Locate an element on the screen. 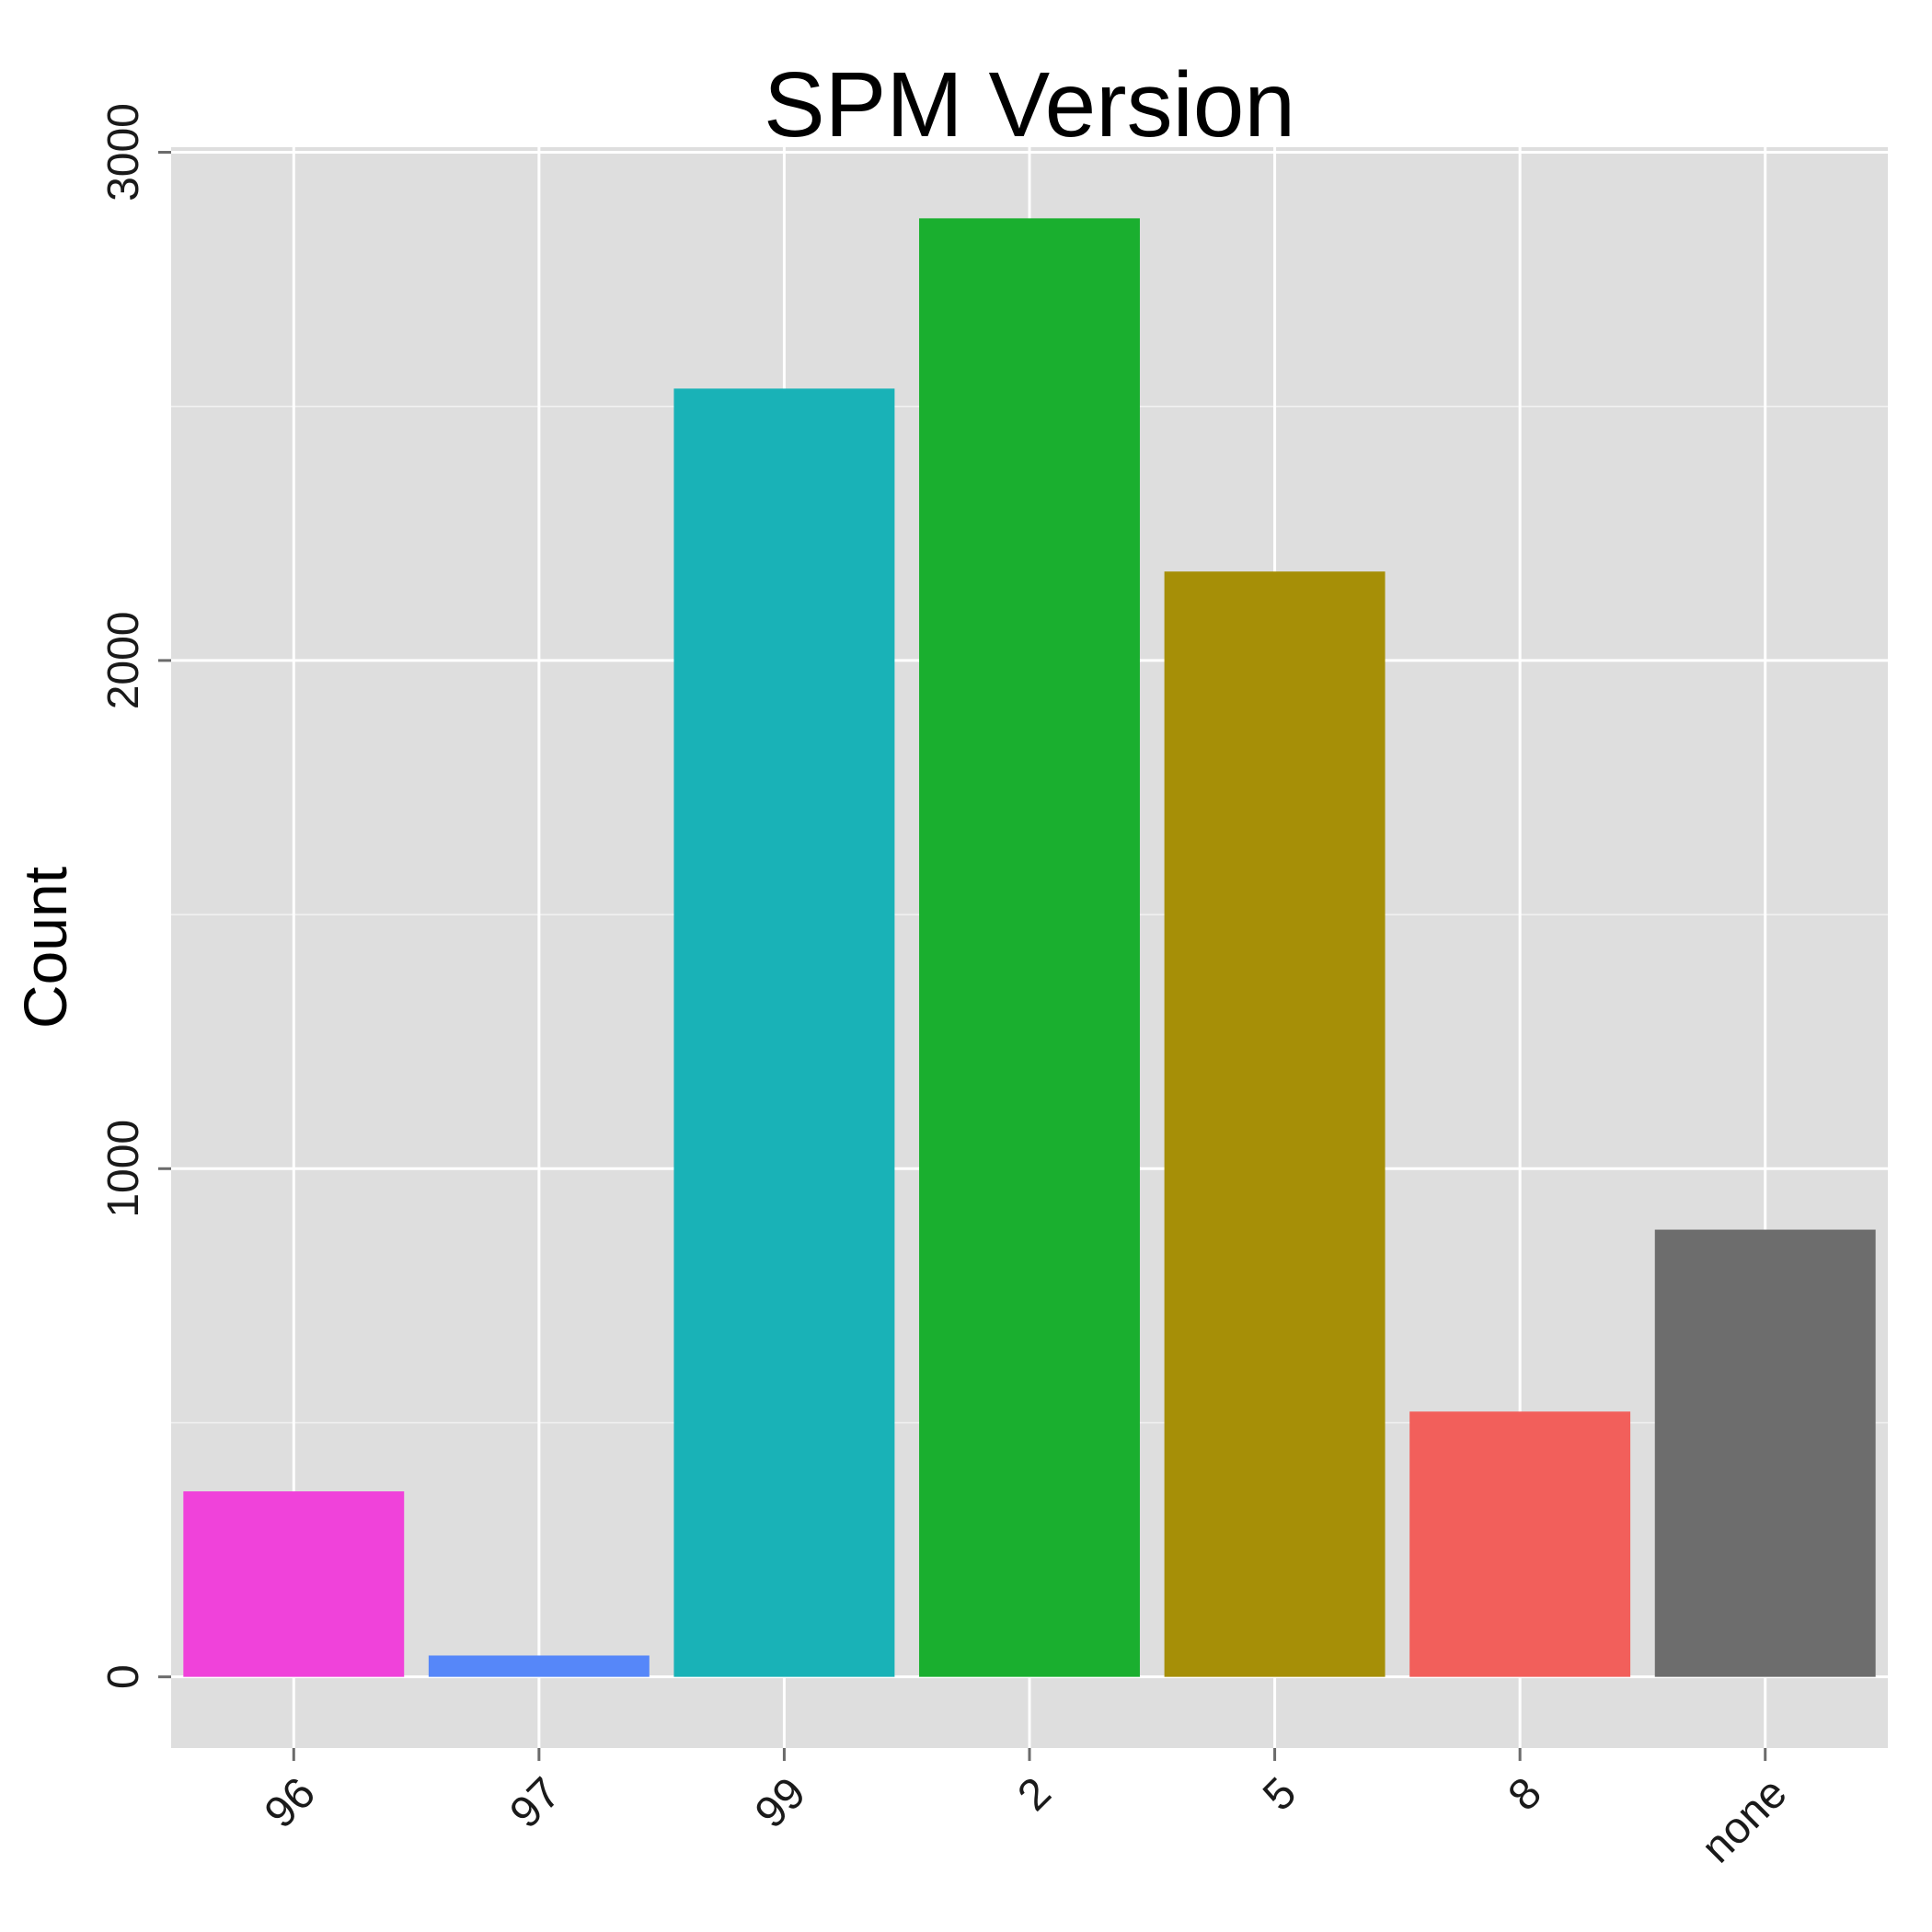  bar-none is located at coordinates (1765, 1453).